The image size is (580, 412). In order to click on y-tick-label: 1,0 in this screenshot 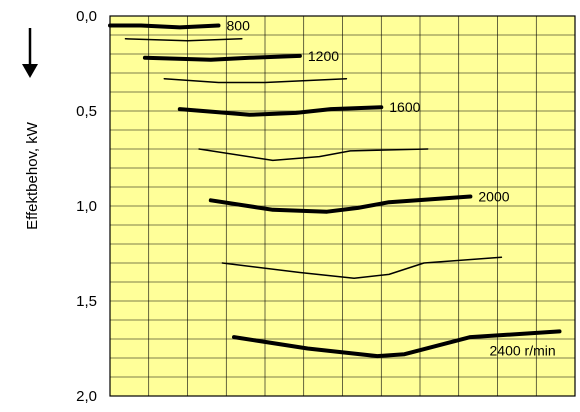, I will do `click(86, 206)`.